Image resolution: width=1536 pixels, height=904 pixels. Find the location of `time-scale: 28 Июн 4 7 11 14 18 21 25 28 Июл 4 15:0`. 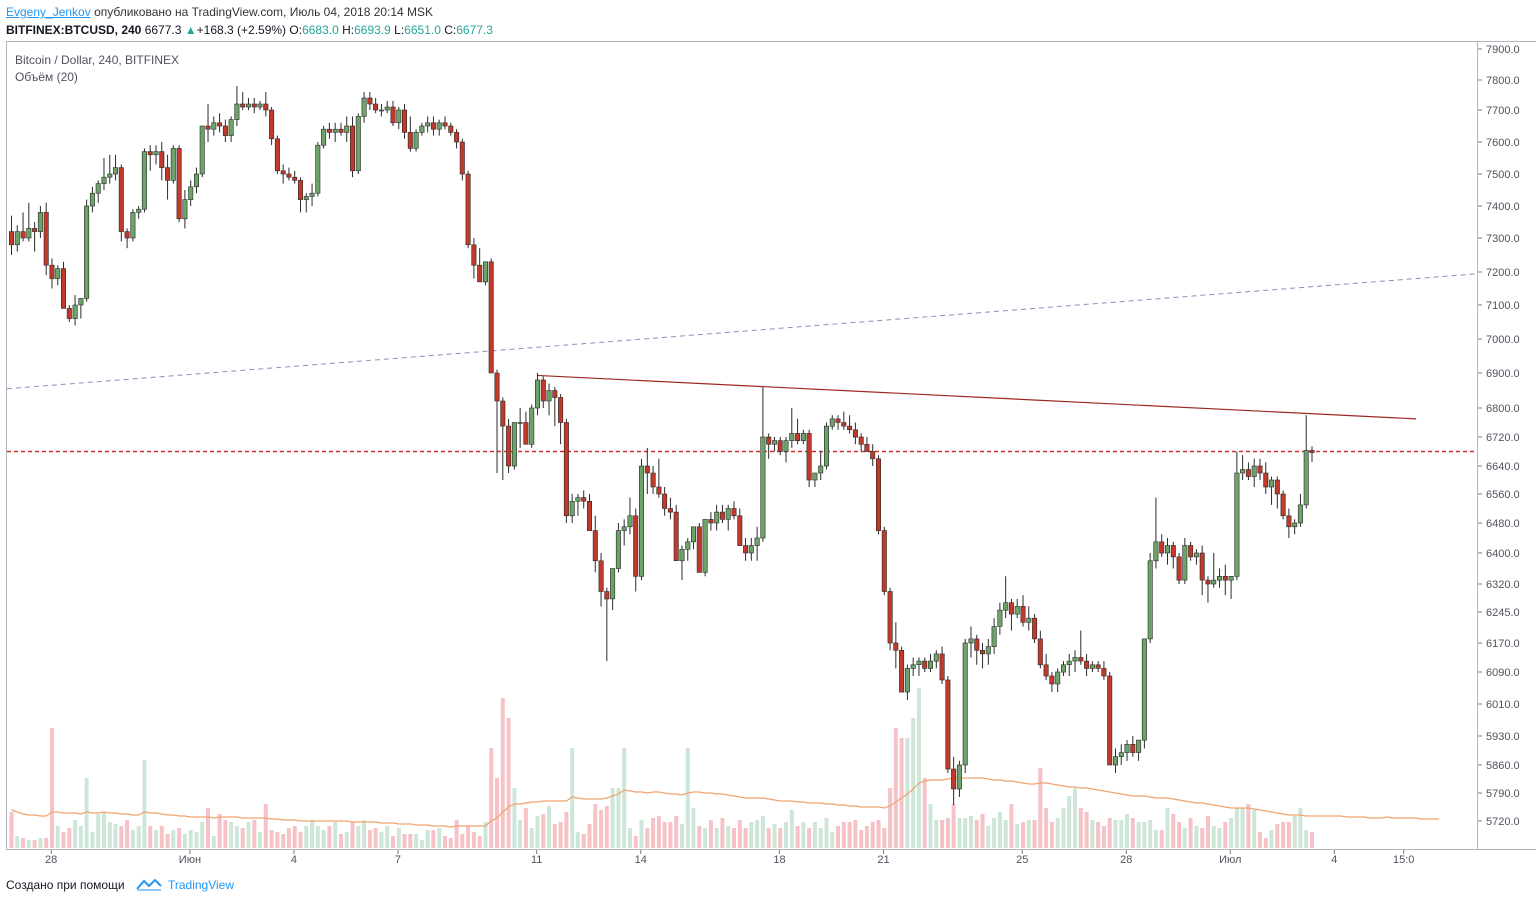

time-scale: 28 Июн 4 7 11 14 18 21 25 28 Июл 4 15:0 is located at coordinates (771, 859).